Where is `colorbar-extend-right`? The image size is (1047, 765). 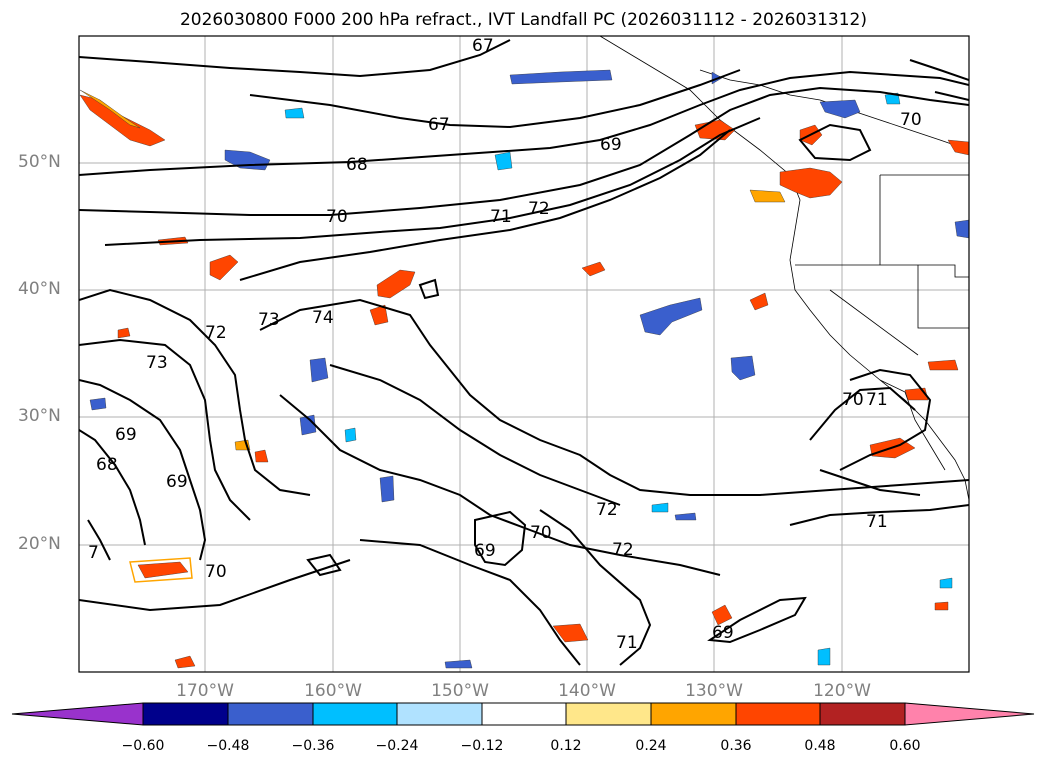
colorbar-extend-right is located at coordinates (969, 714).